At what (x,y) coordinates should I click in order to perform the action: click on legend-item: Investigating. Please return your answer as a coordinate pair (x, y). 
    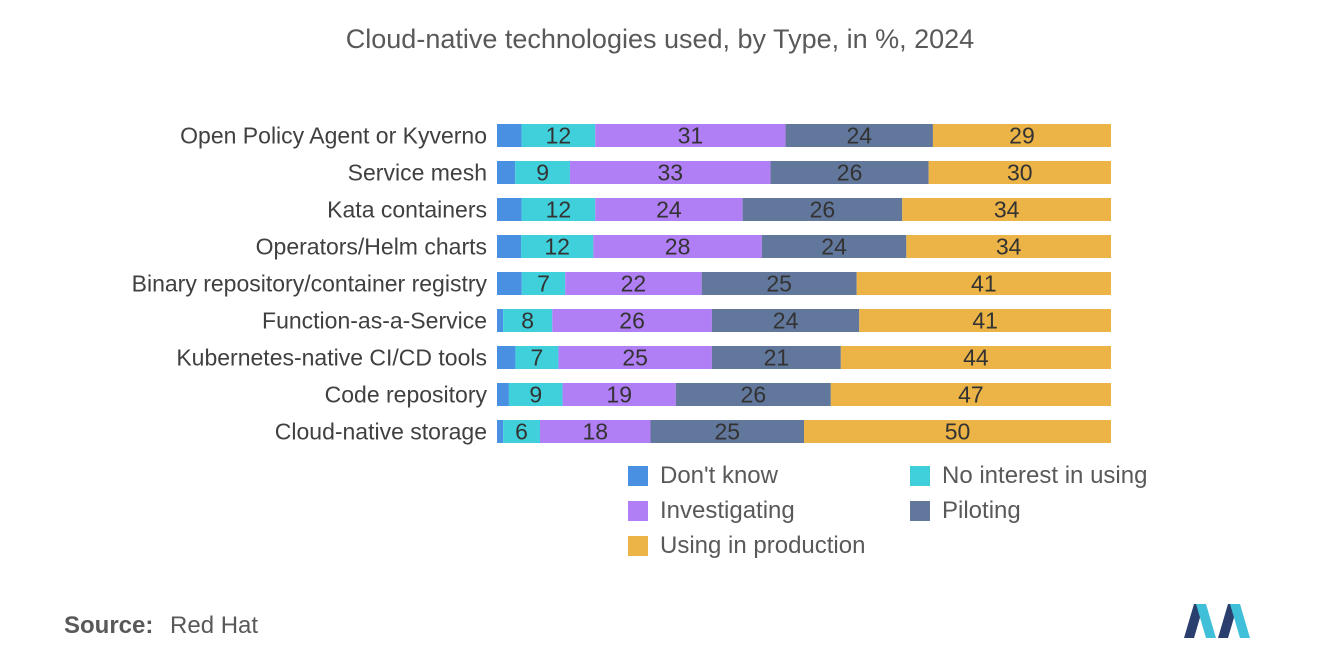
    Looking at the image, I should click on (711, 511).